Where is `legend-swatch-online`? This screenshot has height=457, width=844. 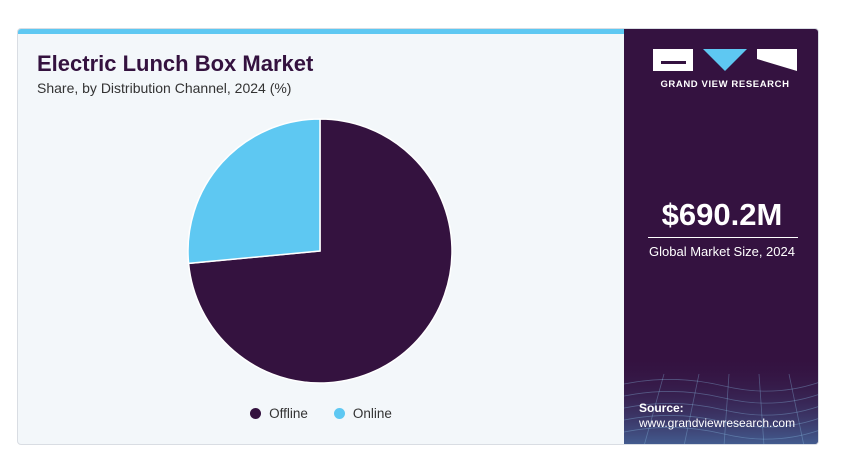 legend-swatch-online is located at coordinates (339, 413).